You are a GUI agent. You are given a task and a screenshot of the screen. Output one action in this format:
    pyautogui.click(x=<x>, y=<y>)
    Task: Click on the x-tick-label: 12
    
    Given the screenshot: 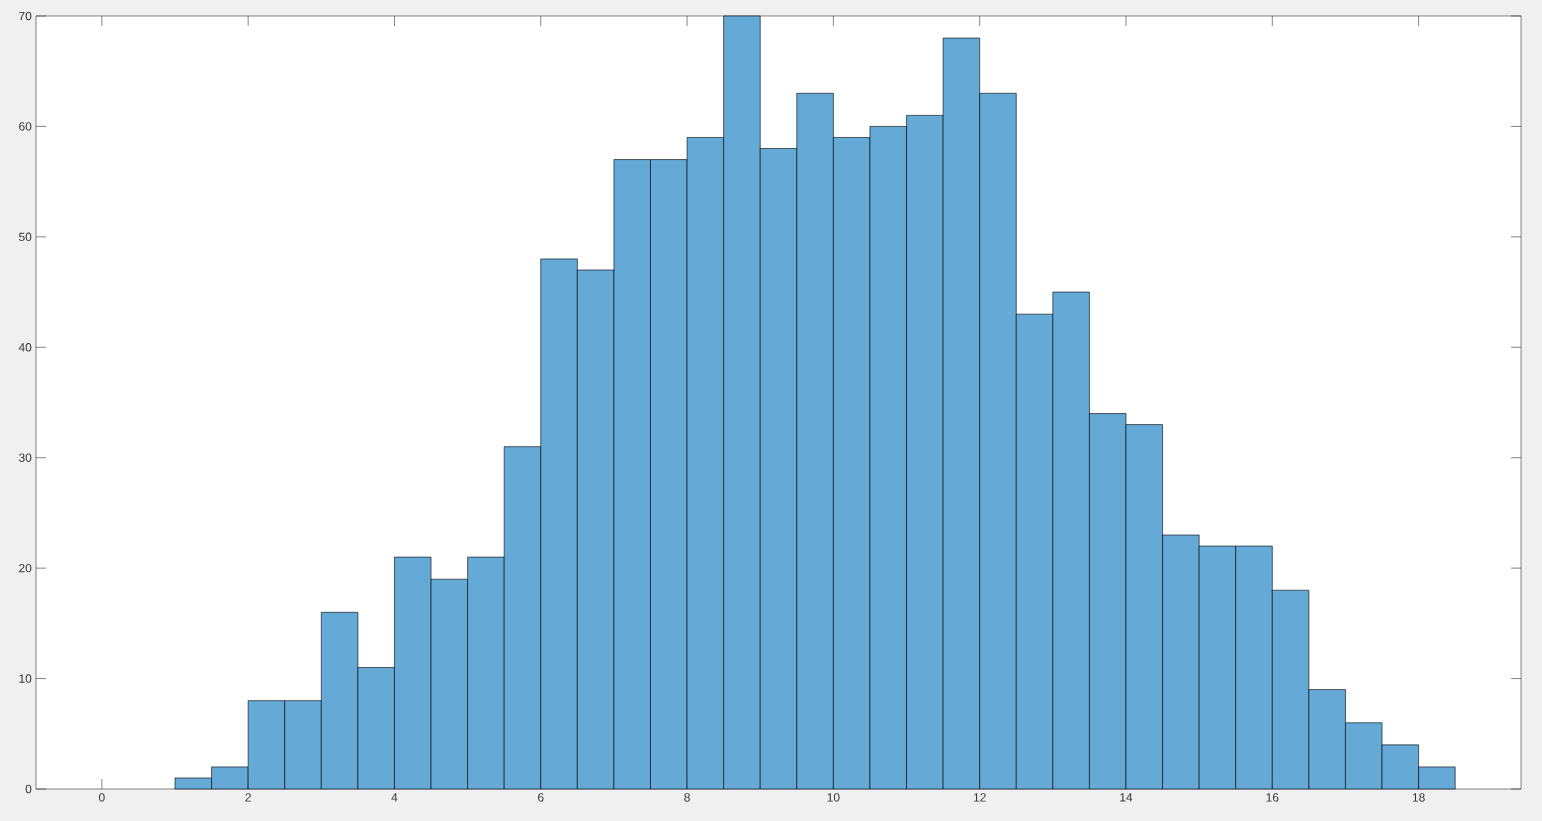 What is the action you would take?
    pyautogui.click(x=979, y=797)
    